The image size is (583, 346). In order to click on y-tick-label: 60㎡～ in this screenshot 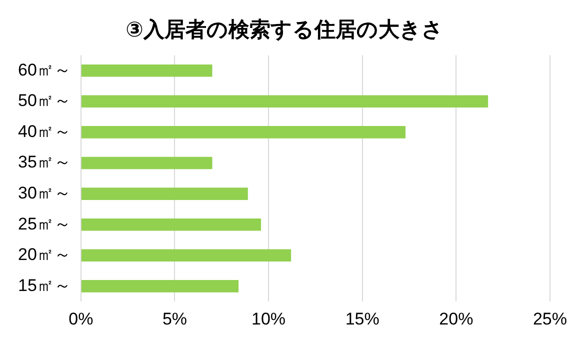, I will do `click(44, 70)`.